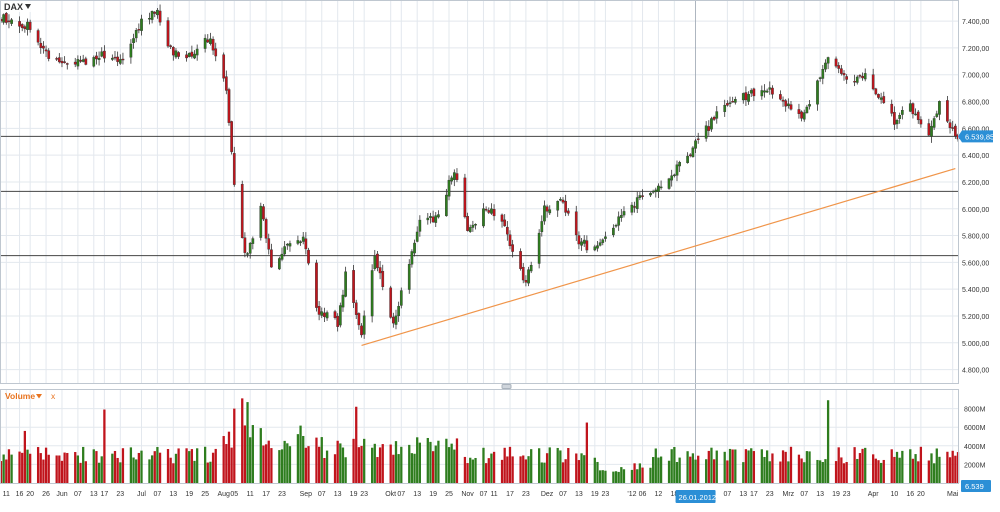 The height and width of the screenshot is (512, 1000). I want to click on volume-dropdown-icon, so click(39, 396).